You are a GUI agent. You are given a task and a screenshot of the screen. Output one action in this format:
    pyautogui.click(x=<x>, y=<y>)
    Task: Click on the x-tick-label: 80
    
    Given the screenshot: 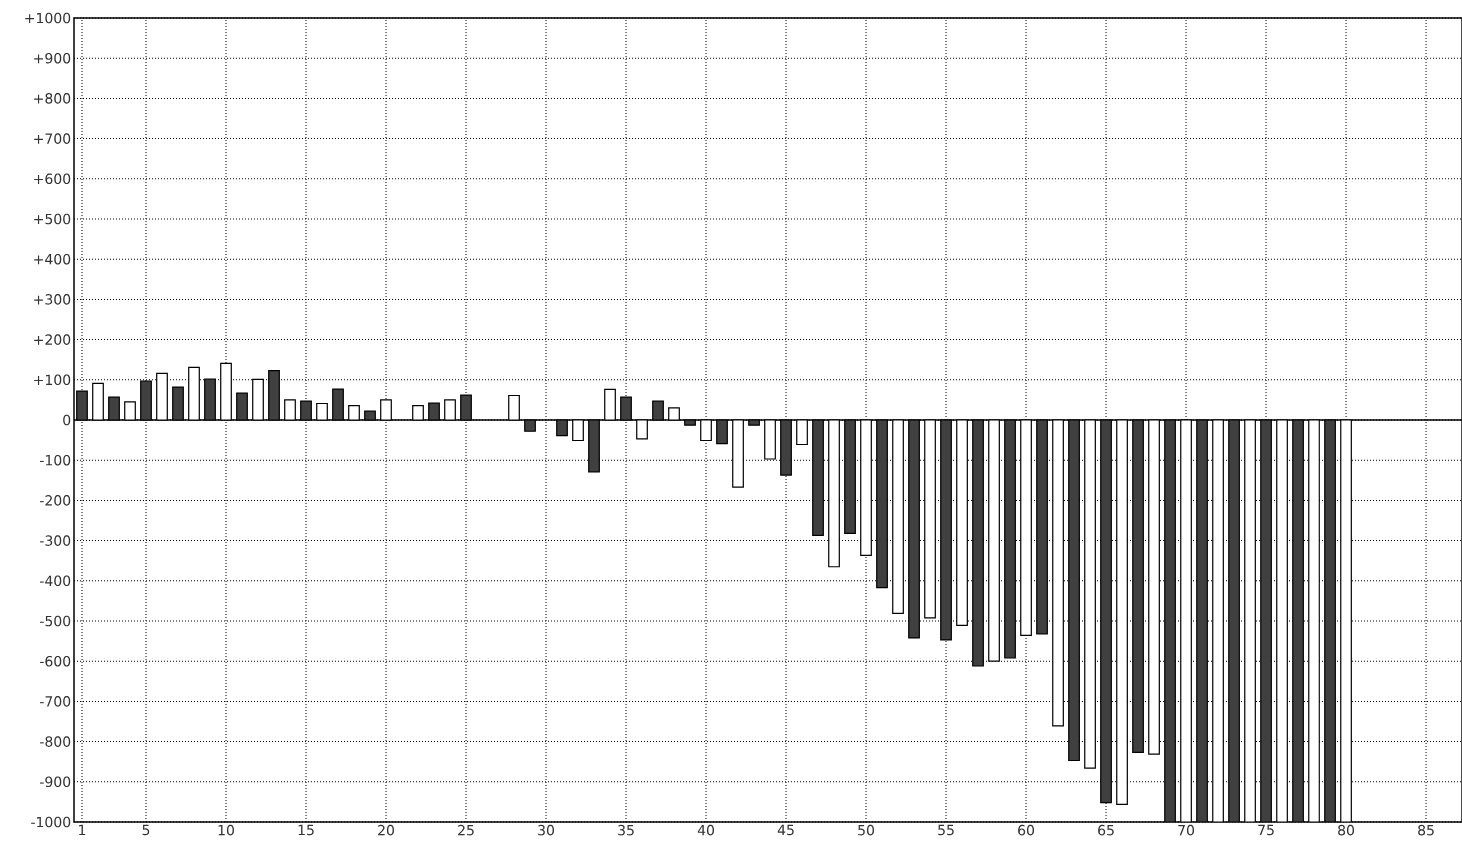 What is the action you would take?
    pyautogui.click(x=1346, y=830)
    